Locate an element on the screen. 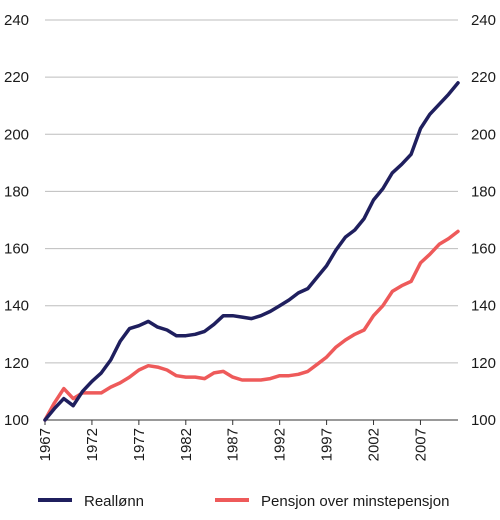 The height and width of the screenshot is (520, 500). y-tick-left-220: 220 is located at coordinates (16, 77).